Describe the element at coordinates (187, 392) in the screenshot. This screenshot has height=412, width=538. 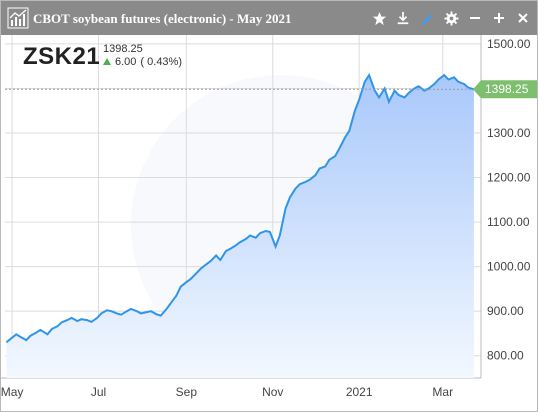
I see `x-tick-label: Sep` at that location.